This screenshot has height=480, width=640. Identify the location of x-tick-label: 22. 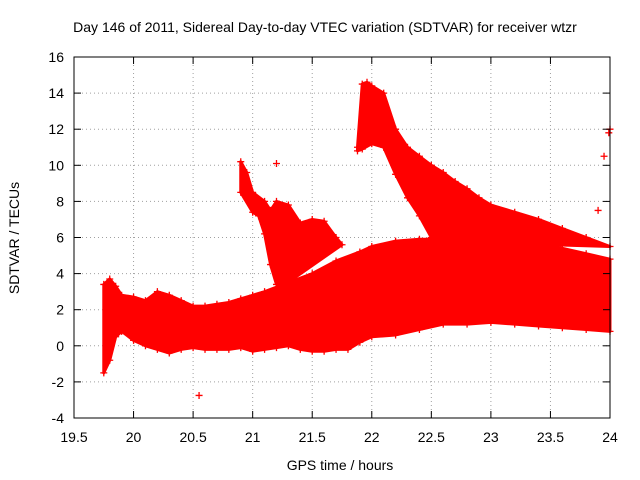
(372, 437).